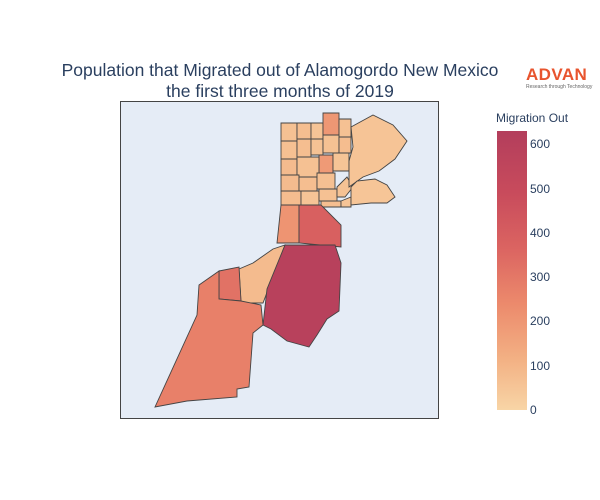 The image size is (600, 500). I want to click on region-n13, so click(308, 167).